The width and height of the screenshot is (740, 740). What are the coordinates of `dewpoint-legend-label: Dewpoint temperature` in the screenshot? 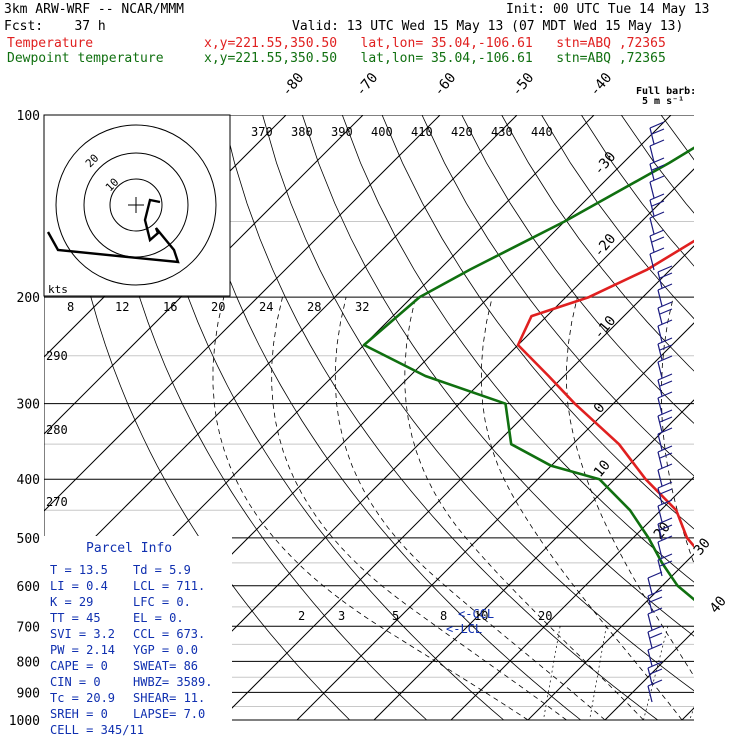 It's located at (85, 58).